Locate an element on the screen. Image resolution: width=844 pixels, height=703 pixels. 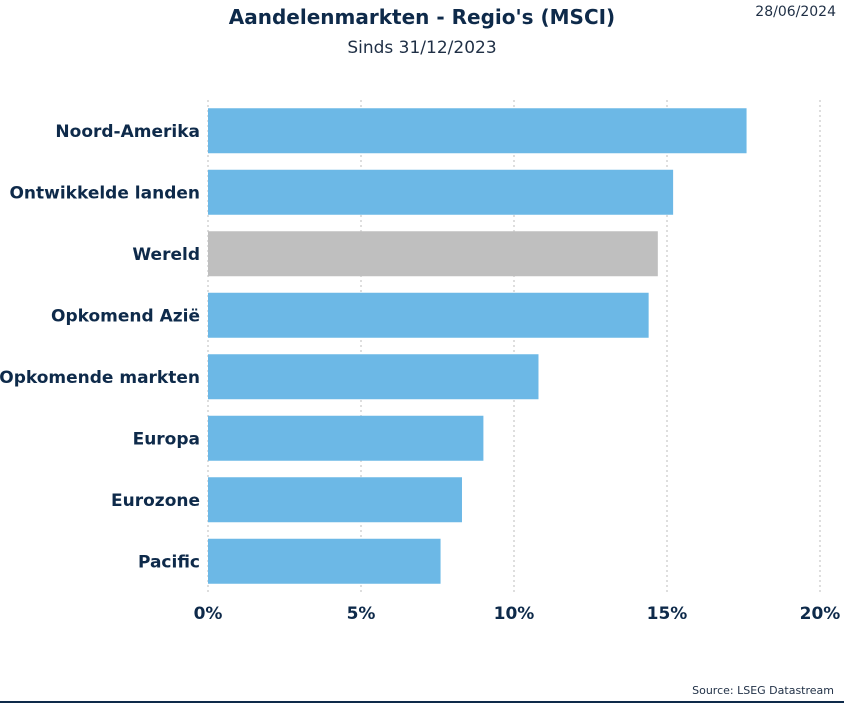
category-label-5: Europa is located at coordinates (166, 439).